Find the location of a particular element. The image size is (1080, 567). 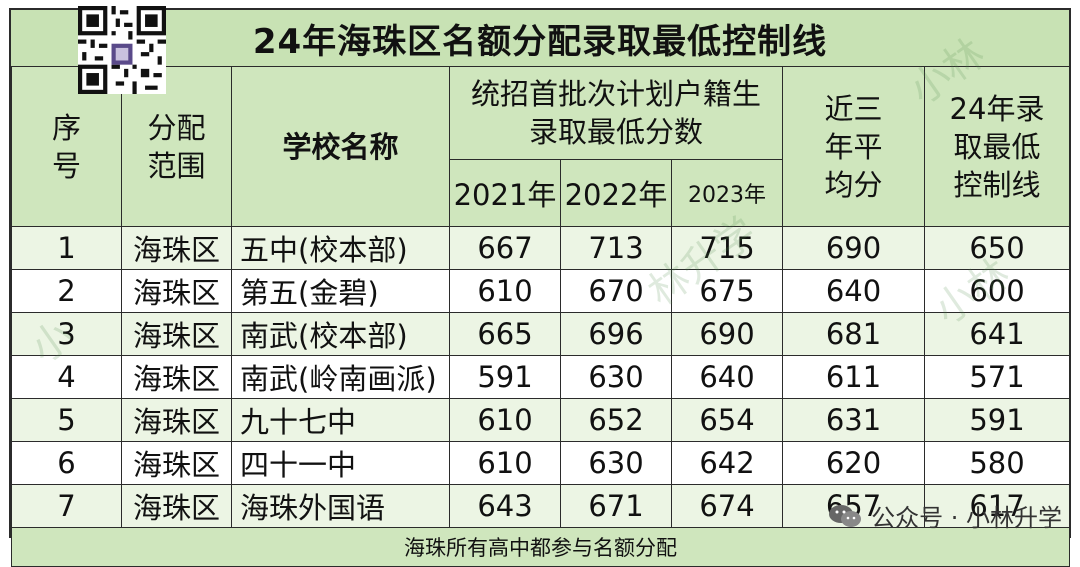

cell-avg: 611 is located at coordinates (853, 377).